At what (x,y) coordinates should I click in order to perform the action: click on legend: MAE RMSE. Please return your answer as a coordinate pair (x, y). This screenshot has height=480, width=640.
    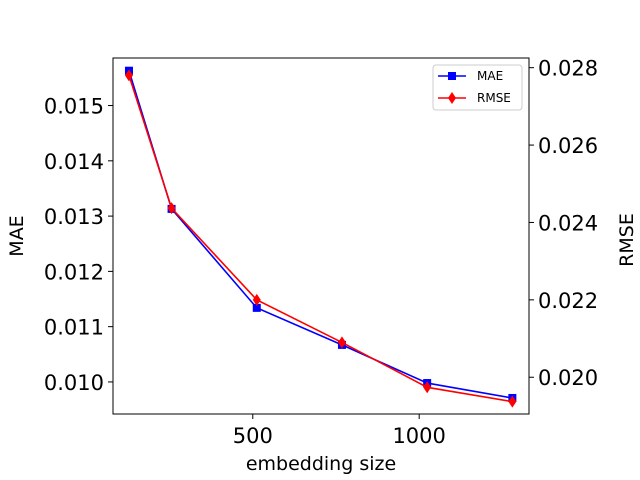
    Looking at the image, I should click on (477, 87).